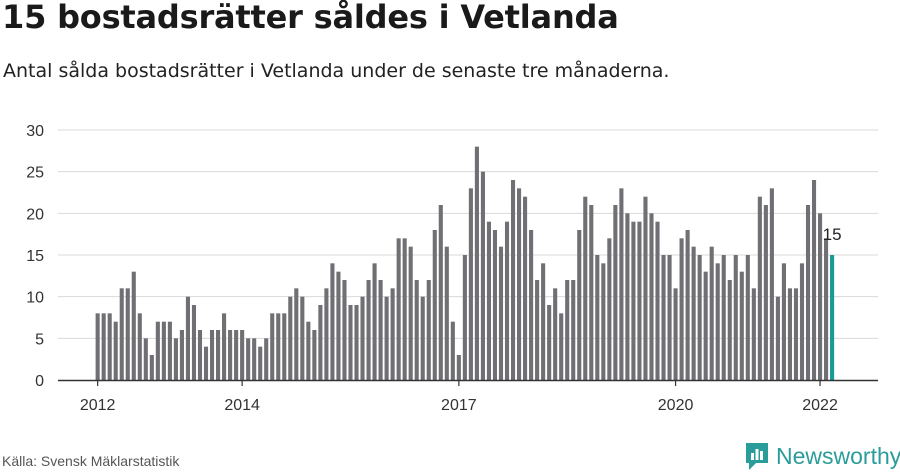  What do you see at coordinates (757, 456) in the screenshot?
I see `newsworthy-logo-icon` at bounding box center [757, 456].